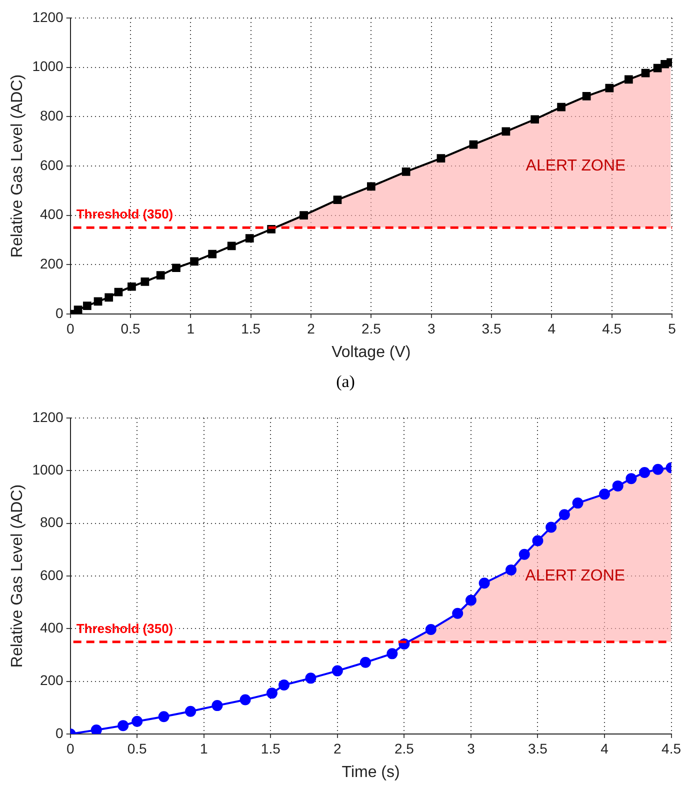 This screenshot has width=691, height=794. I want to click on x-axis-title: Voltage (V), so click(371, 352).